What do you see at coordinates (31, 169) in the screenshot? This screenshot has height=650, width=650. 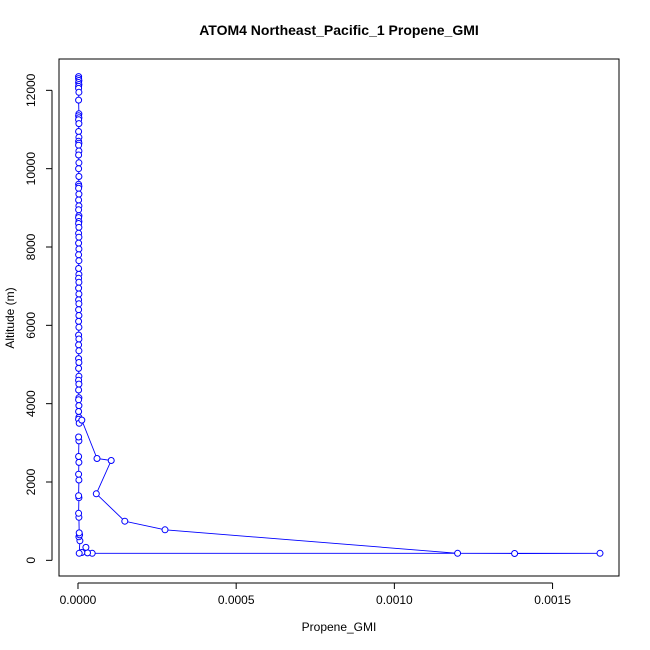 I see `y-tick-label: 10000` at bounding box center [31, 169].